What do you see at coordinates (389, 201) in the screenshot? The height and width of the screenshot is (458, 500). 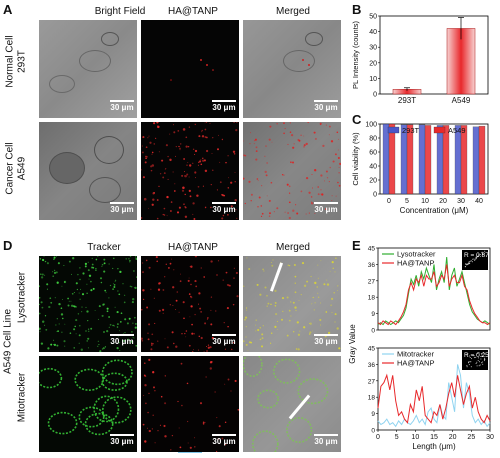 I see `x-tick-label: 0` at bounding box center [389, 201].